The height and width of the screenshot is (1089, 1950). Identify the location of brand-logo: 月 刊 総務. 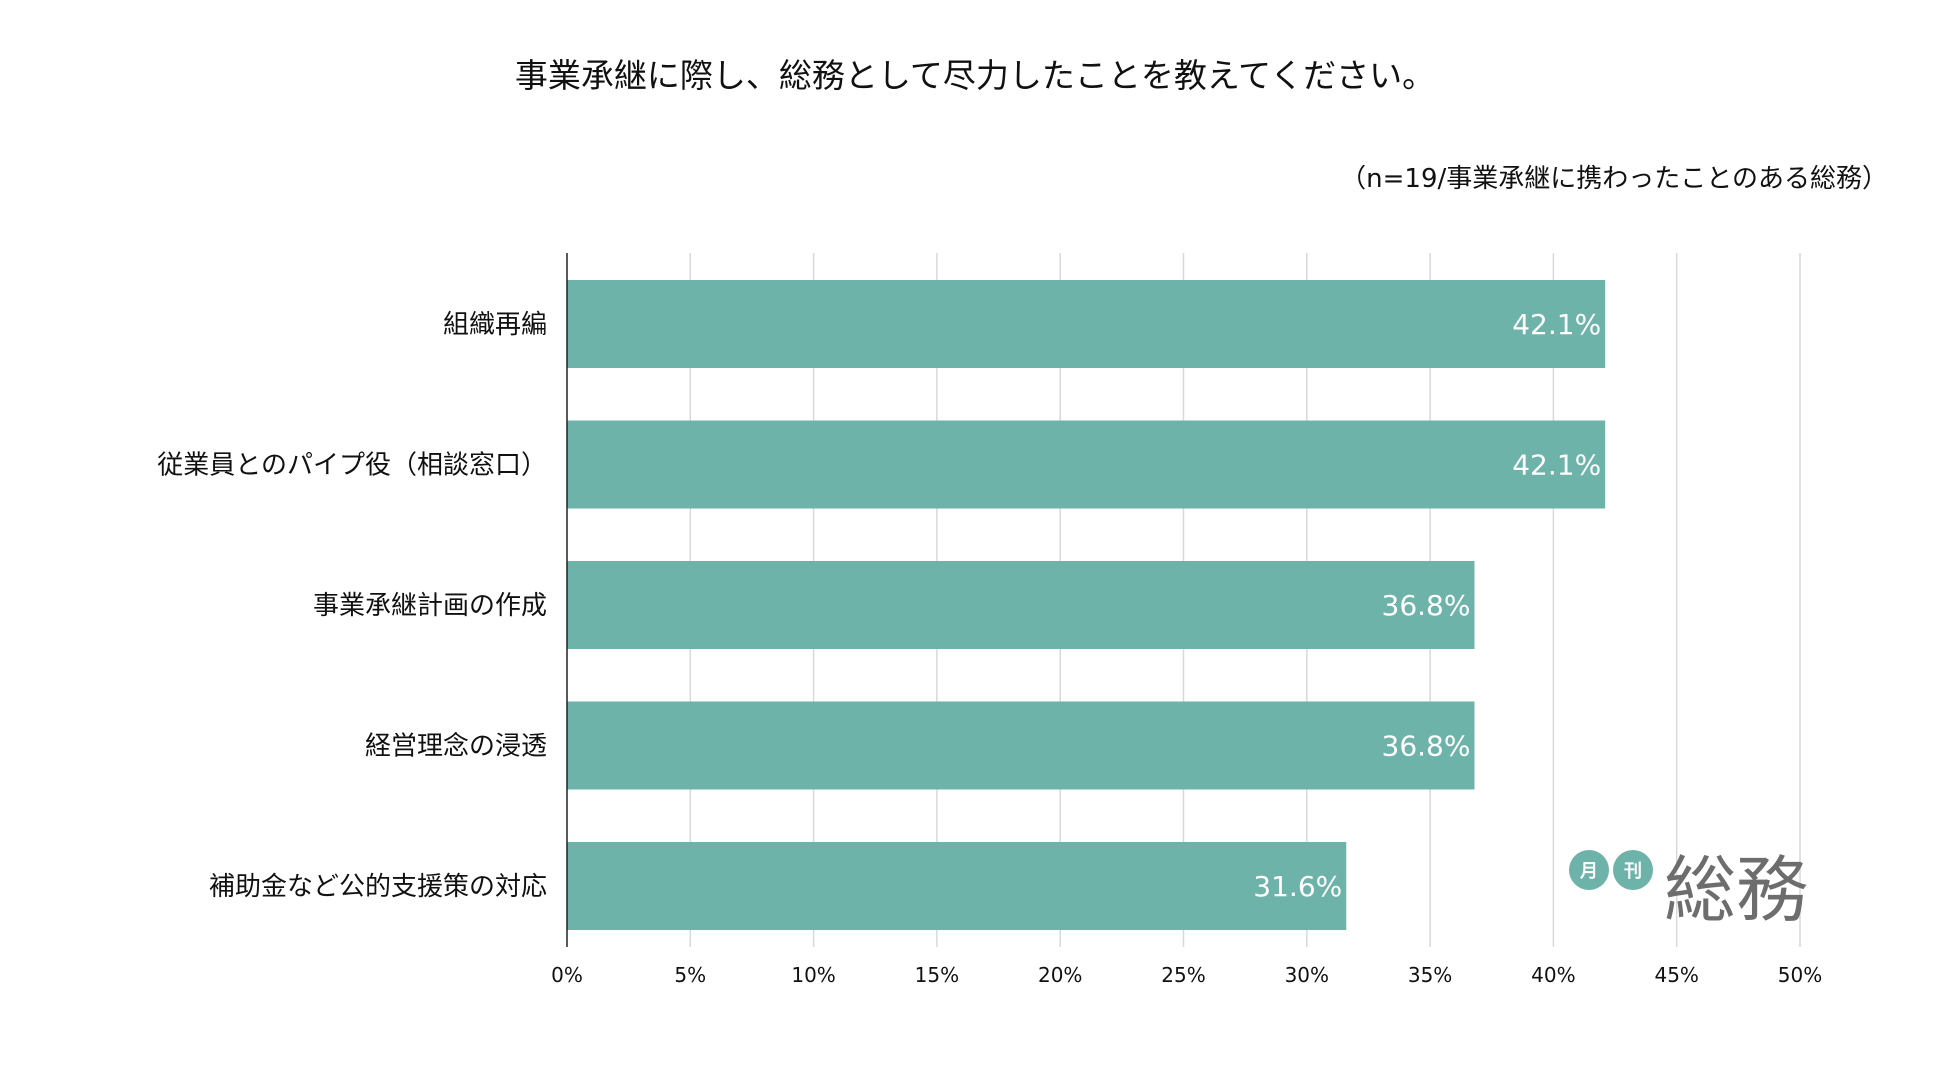
(1688, 890).